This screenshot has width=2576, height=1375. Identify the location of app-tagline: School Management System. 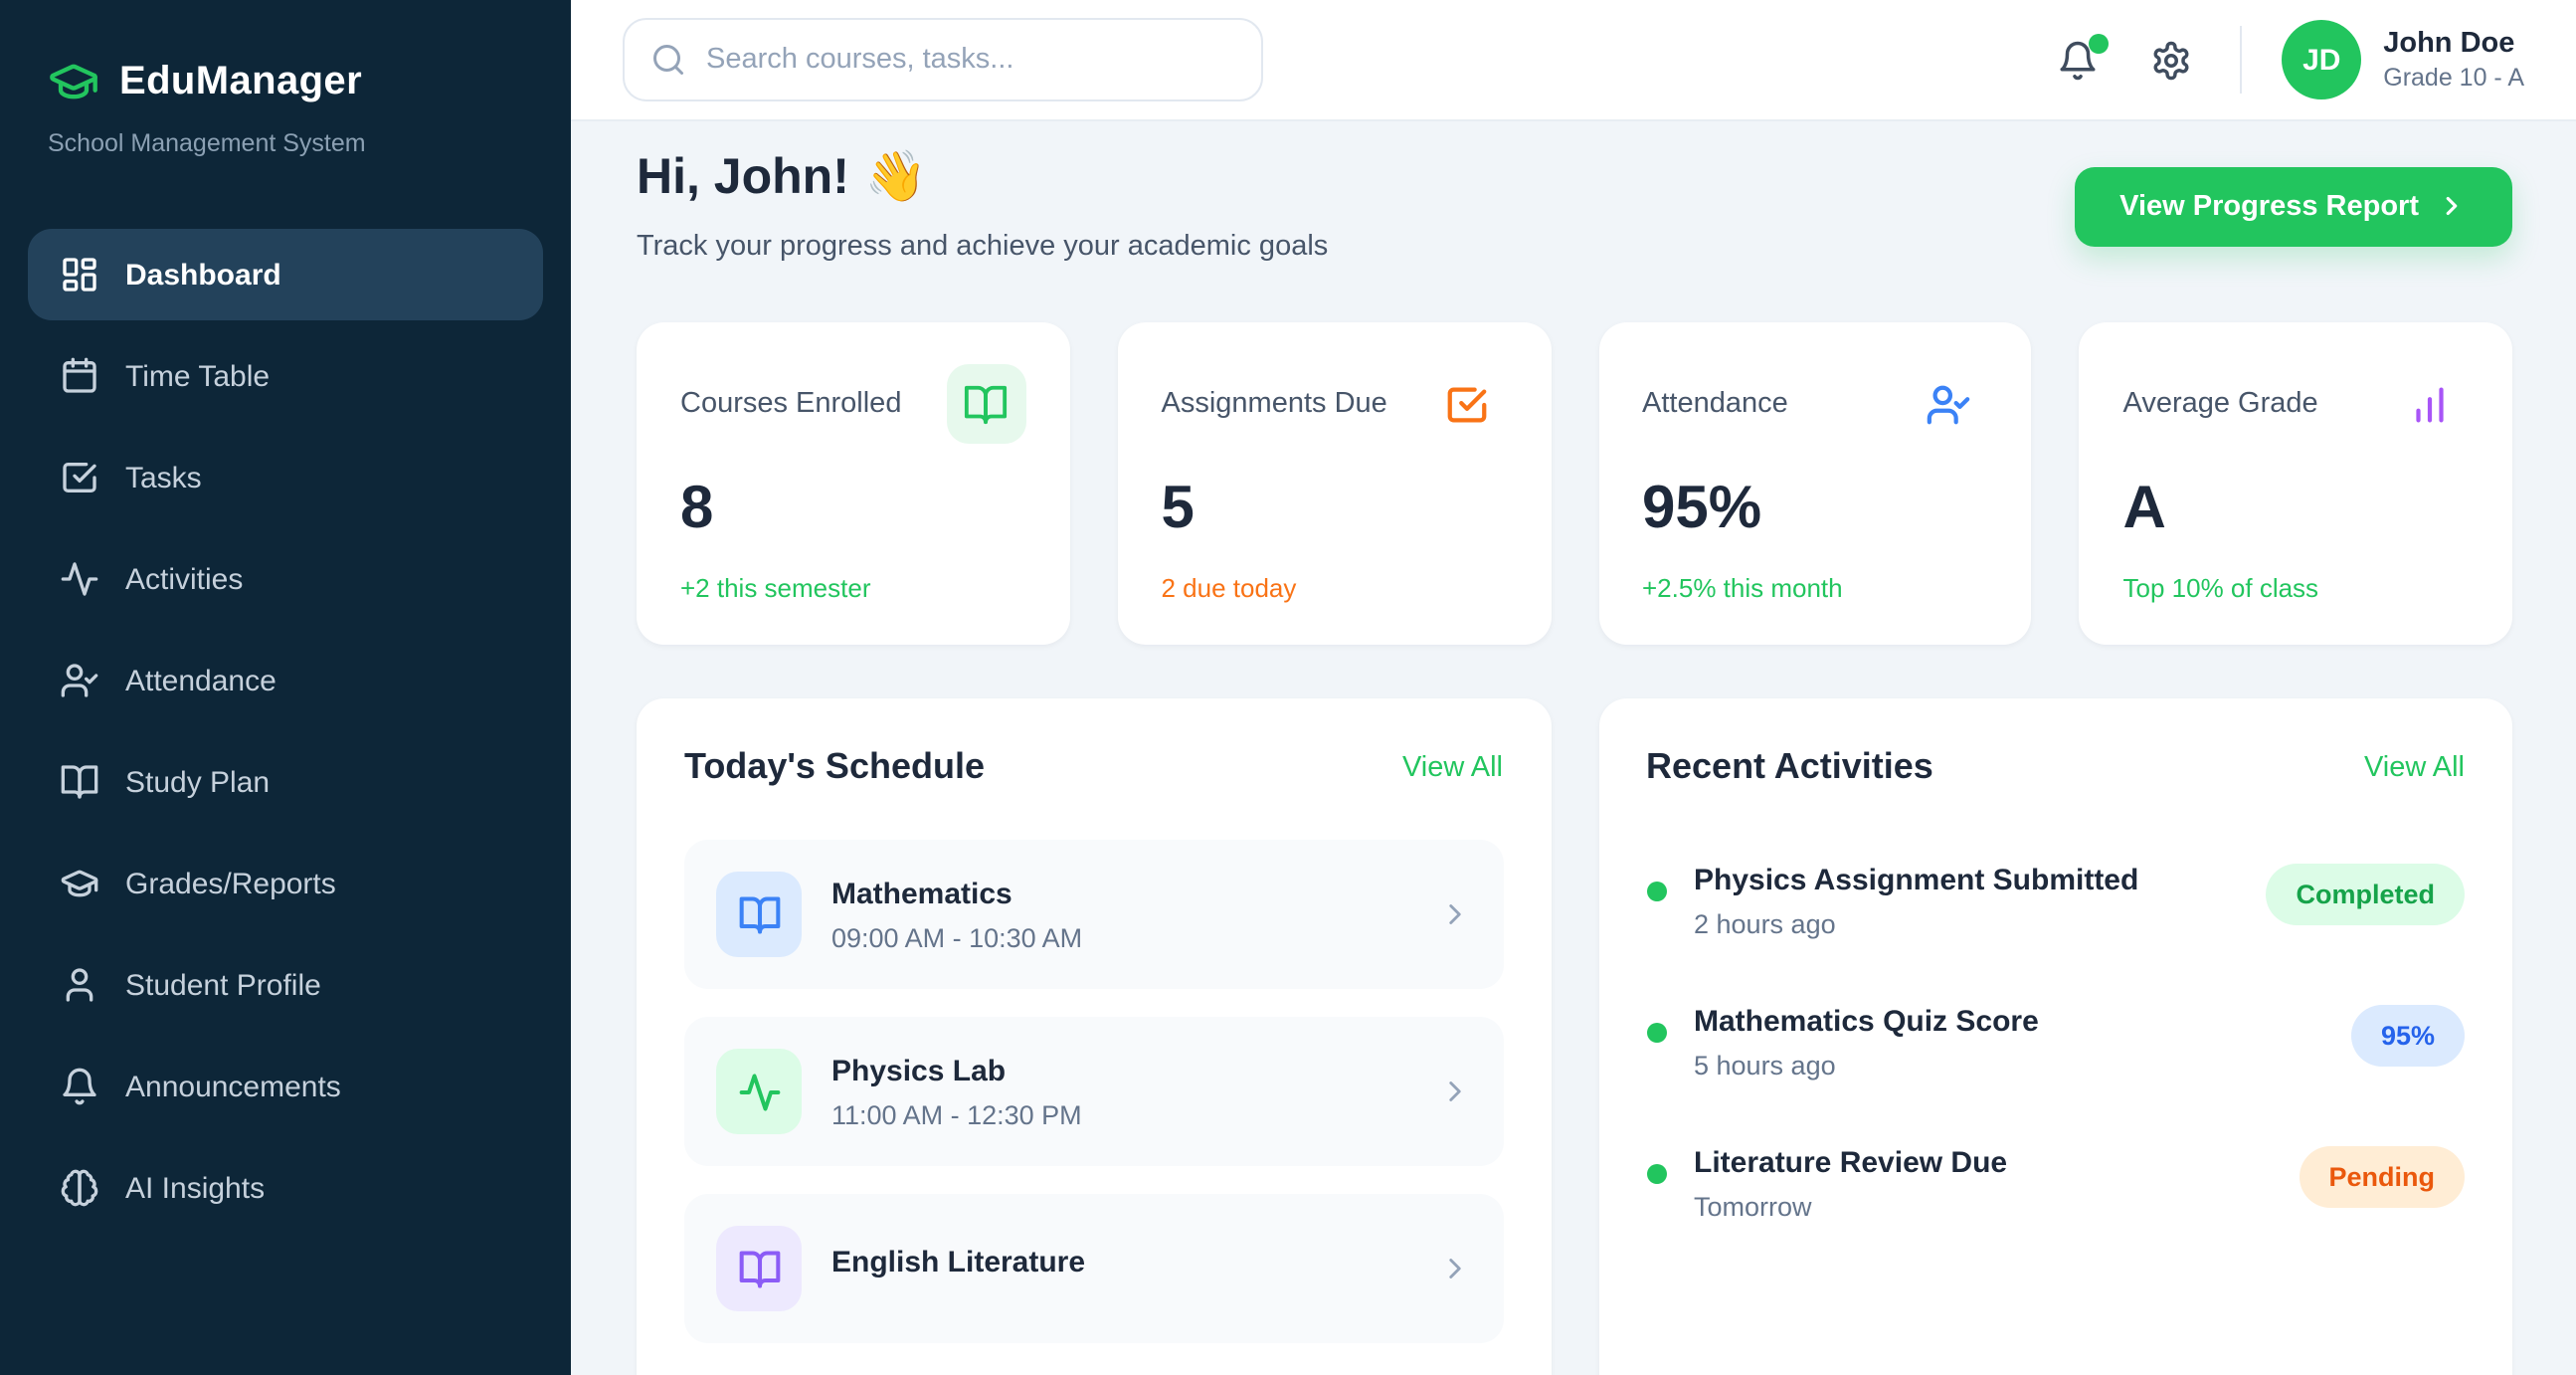
(207, 143).